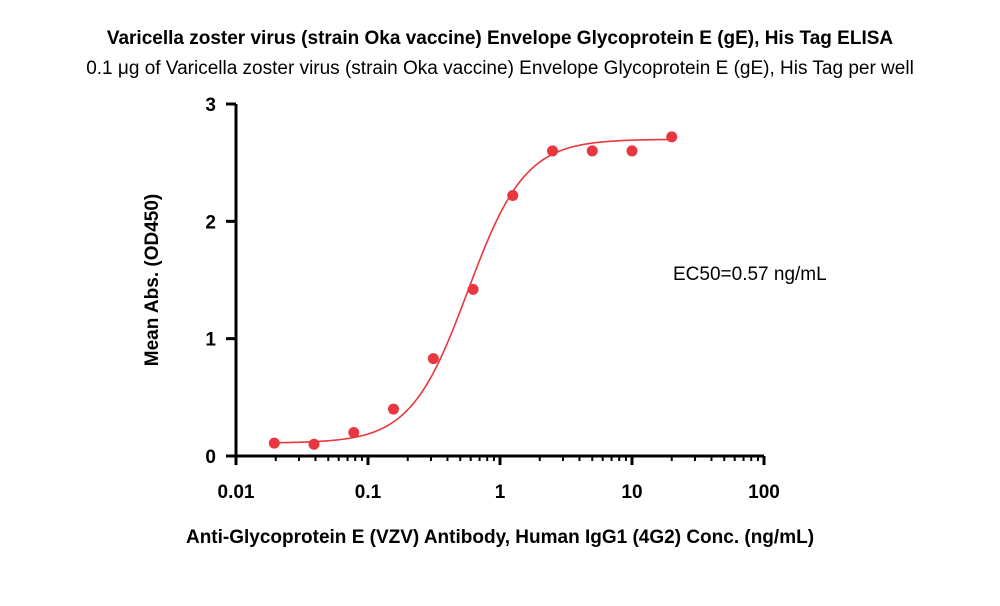  What do you see at coordinates (764, 492) in the screenshot?
I see `x-tick-label: 100` at bounding box center [764, 492].